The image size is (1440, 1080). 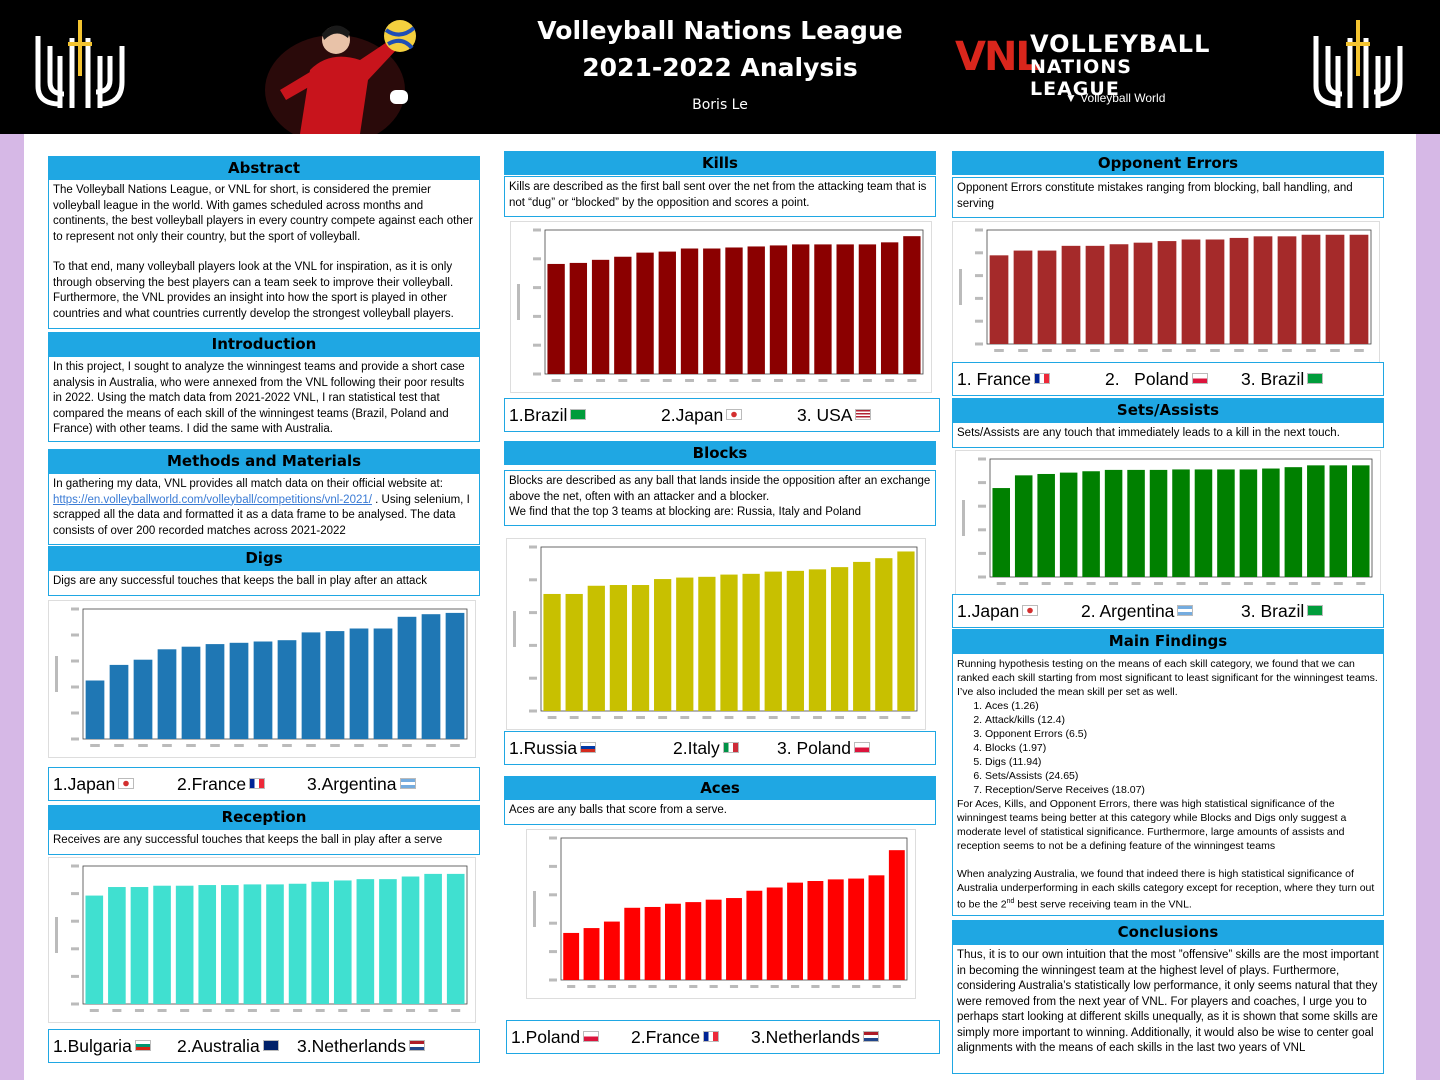 I want to click on abstract-heading: Abstract, so click(x=264, y=168).